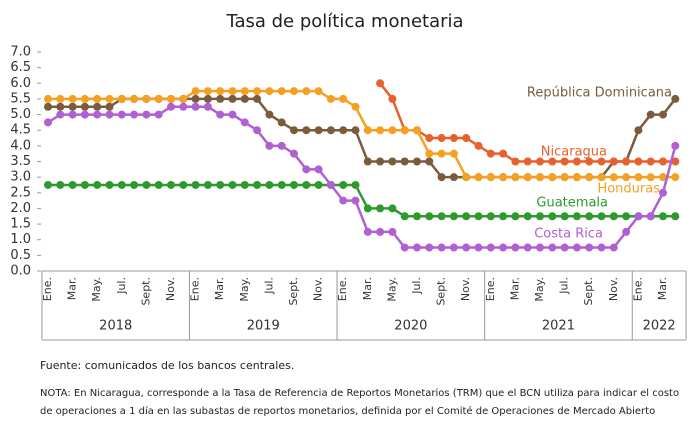 This screenshot has width=696, height=431. Describe the element at coordinates (20, 255) in the screenshot. I see `y-tick-label: 0.5` at that location.